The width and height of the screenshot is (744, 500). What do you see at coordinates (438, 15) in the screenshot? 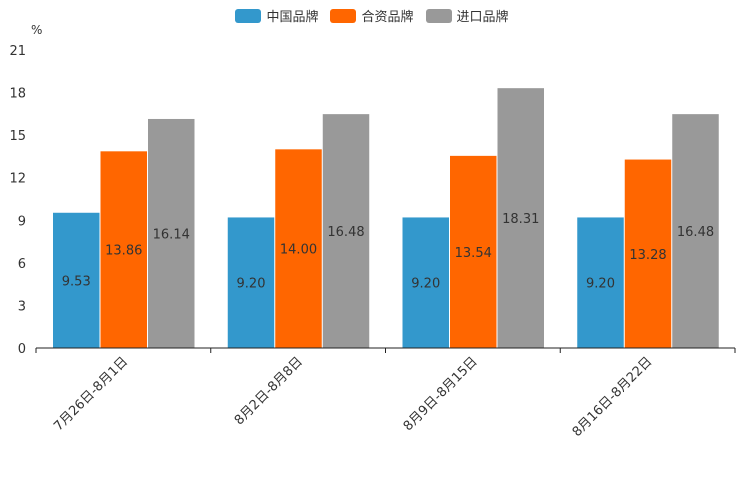
I see `legend-swatch-import-brand` at bounding box center [438, 15].